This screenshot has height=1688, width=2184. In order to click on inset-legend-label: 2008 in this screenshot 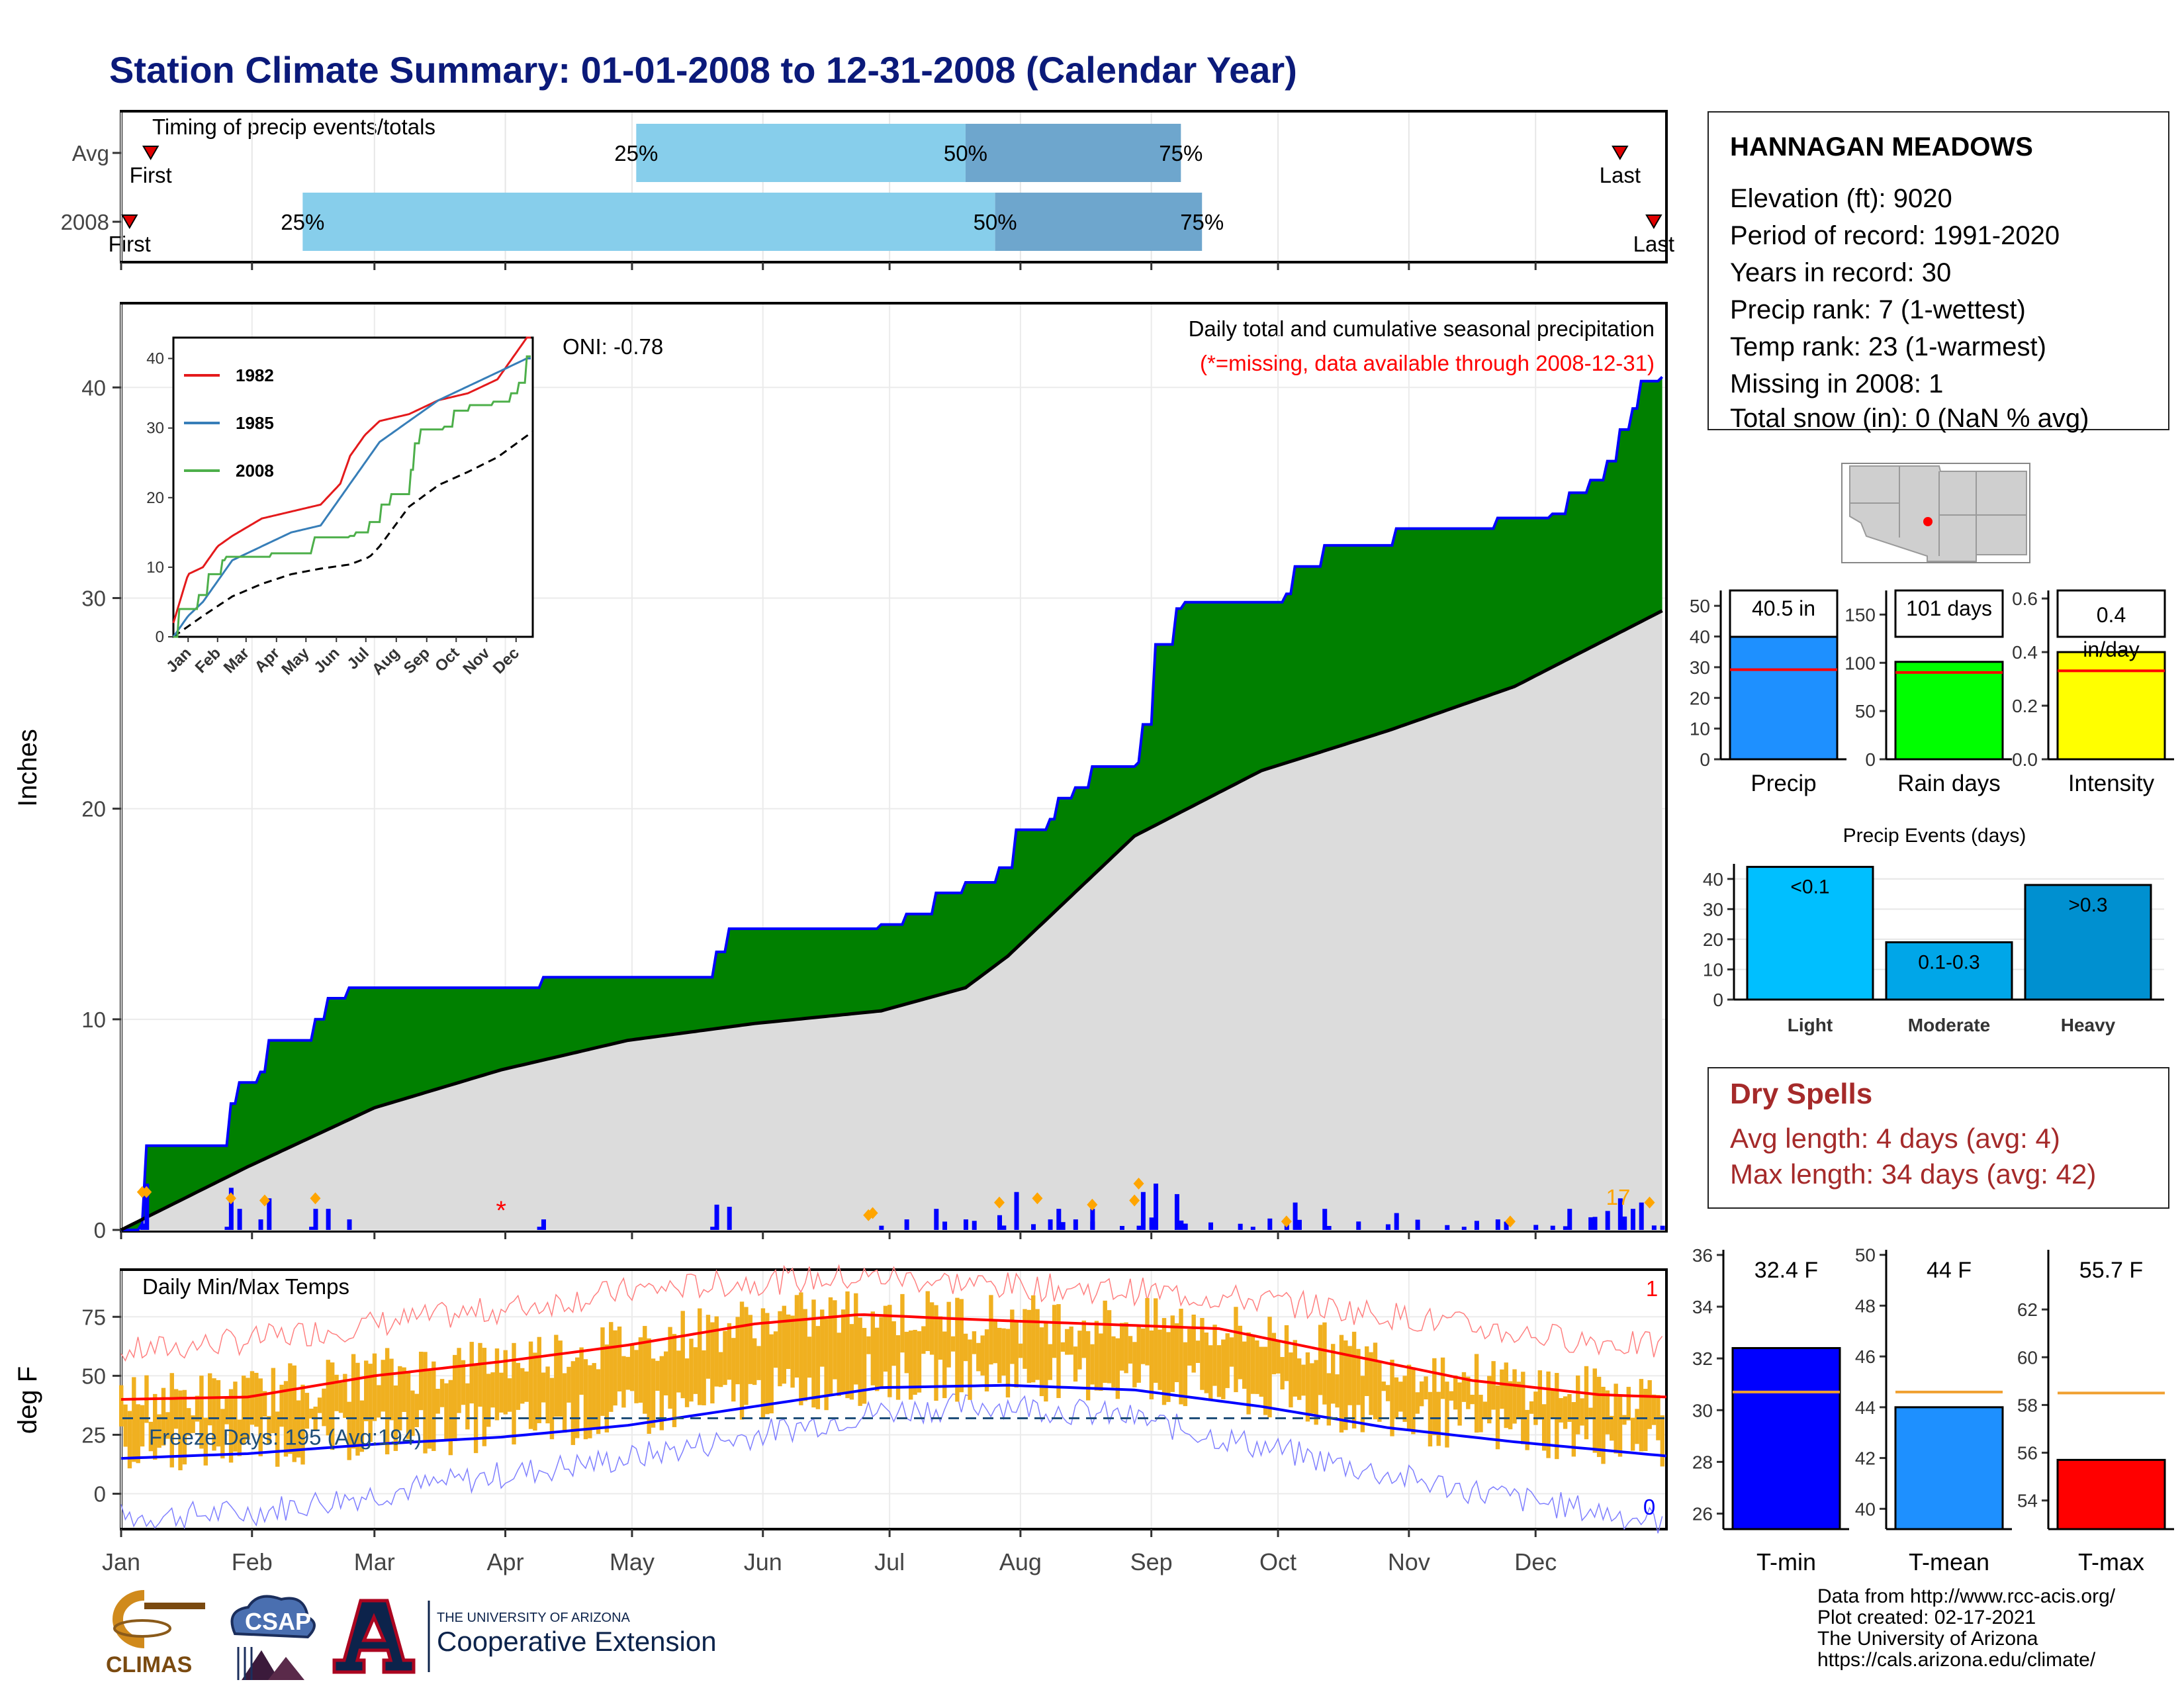, I will do `click(255, 471)`.